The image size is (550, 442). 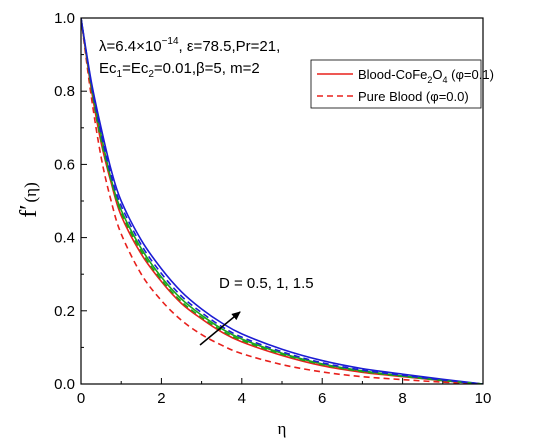 I want to click on params-line-2-a: Ec, so click(x=108, y=68).